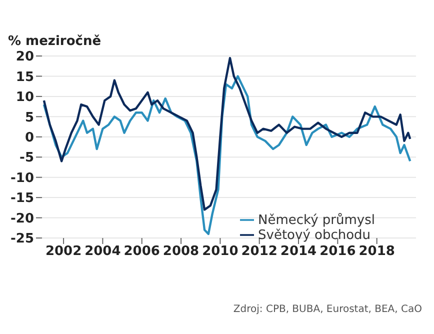  I want to click on x-tick-label: 2006, so click(142, 252).